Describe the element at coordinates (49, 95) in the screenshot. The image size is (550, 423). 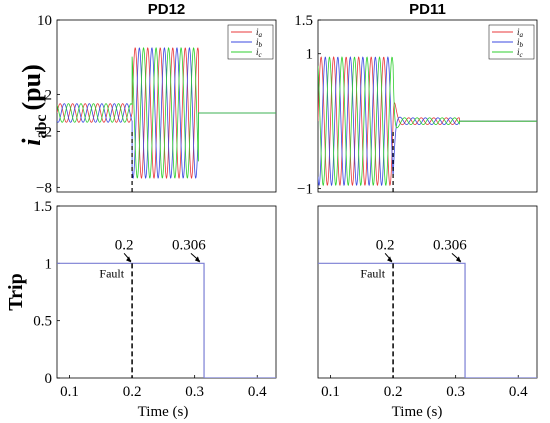
I see `pd12-current-ytick-label: 2` at that location.